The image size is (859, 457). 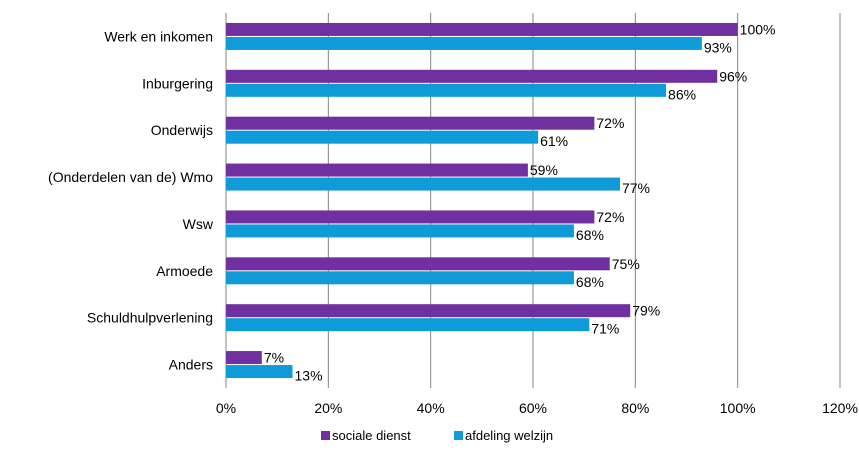 I want to click on category-label: Anders, so click(x=191, y=365).